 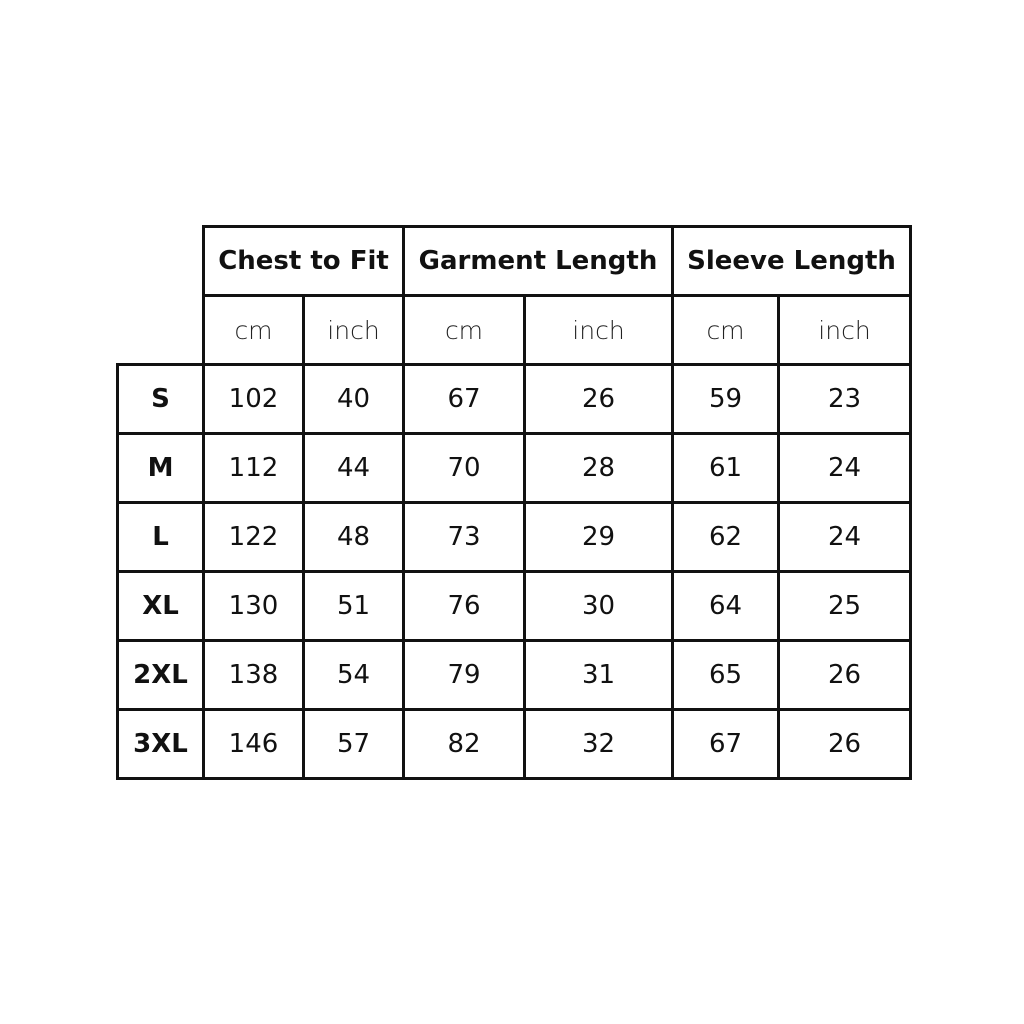 What do you see at coordinates (160, 744) in the screenshot?
I see `size-label: 3XL` at bounding box center [160, 744].